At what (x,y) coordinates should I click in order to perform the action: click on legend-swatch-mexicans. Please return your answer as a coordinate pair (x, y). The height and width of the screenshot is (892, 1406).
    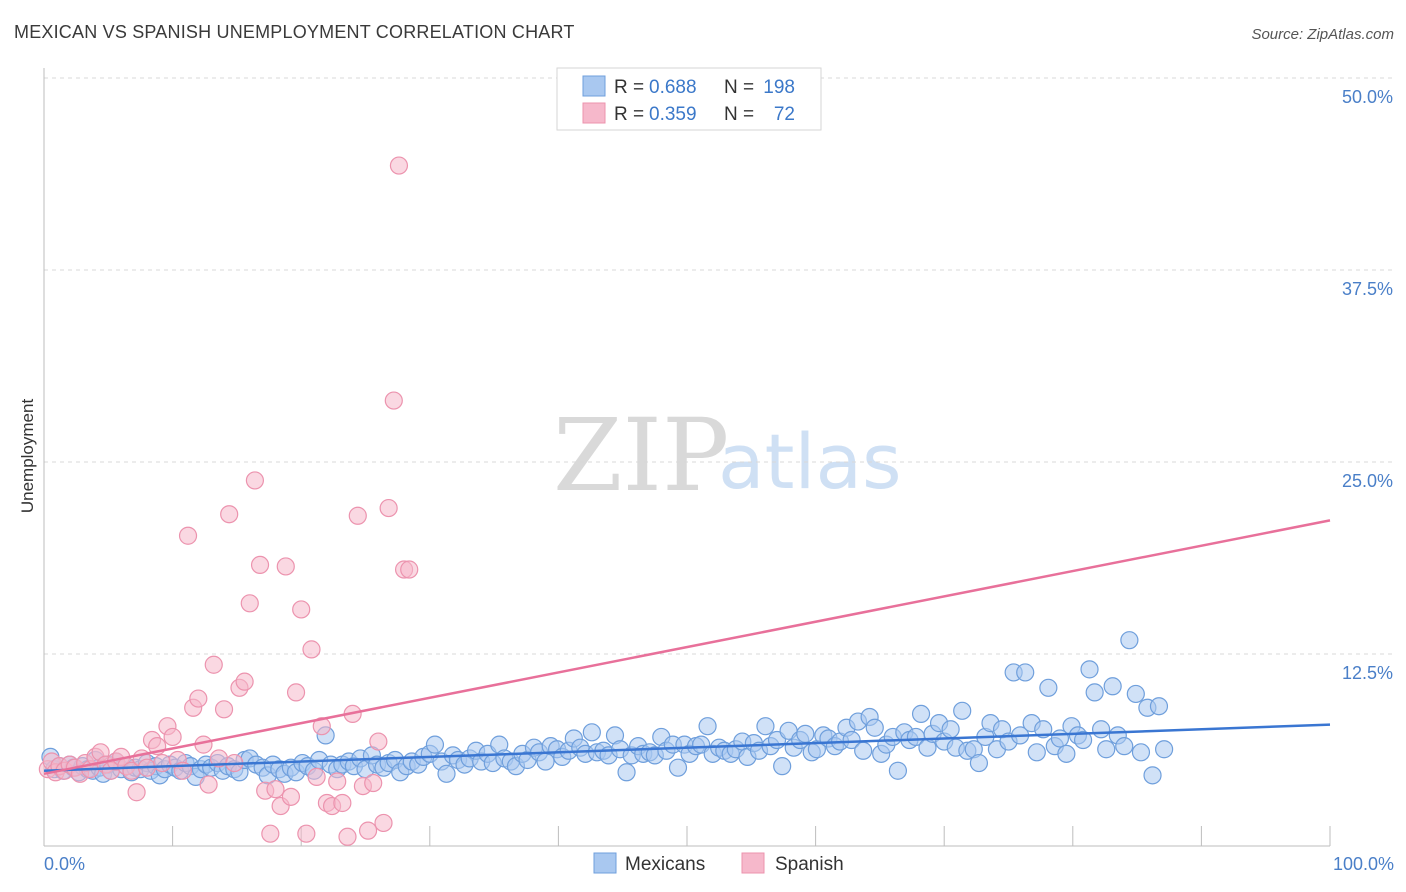
    Looking at the image, I should click on (594, 86).